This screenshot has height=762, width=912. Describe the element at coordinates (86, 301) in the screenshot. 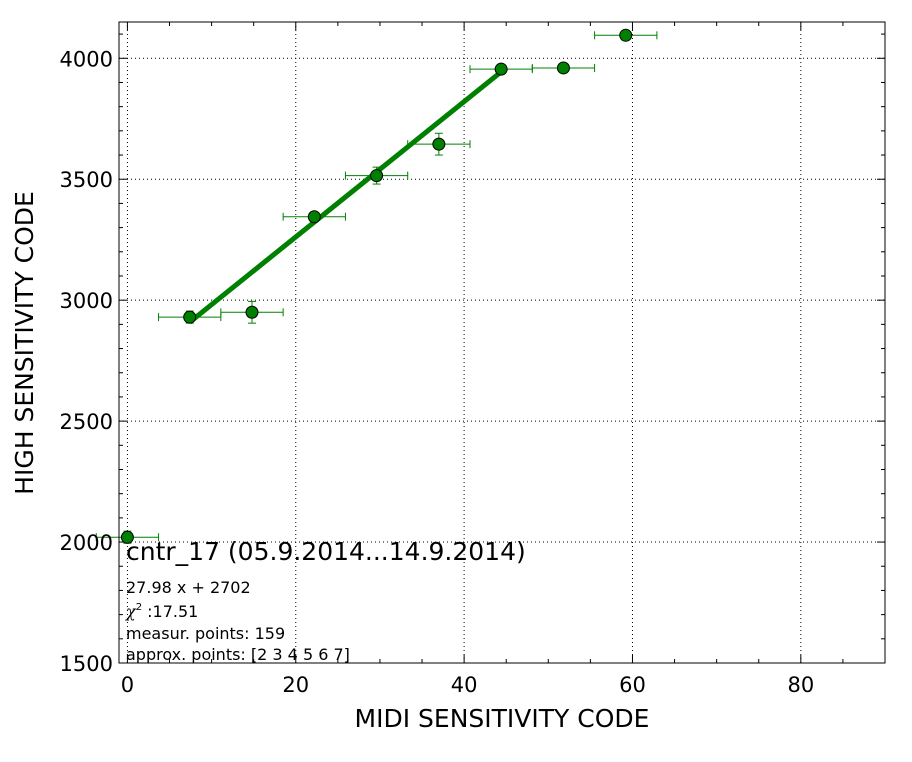

I see `y-tick-label: 3000` at that location.